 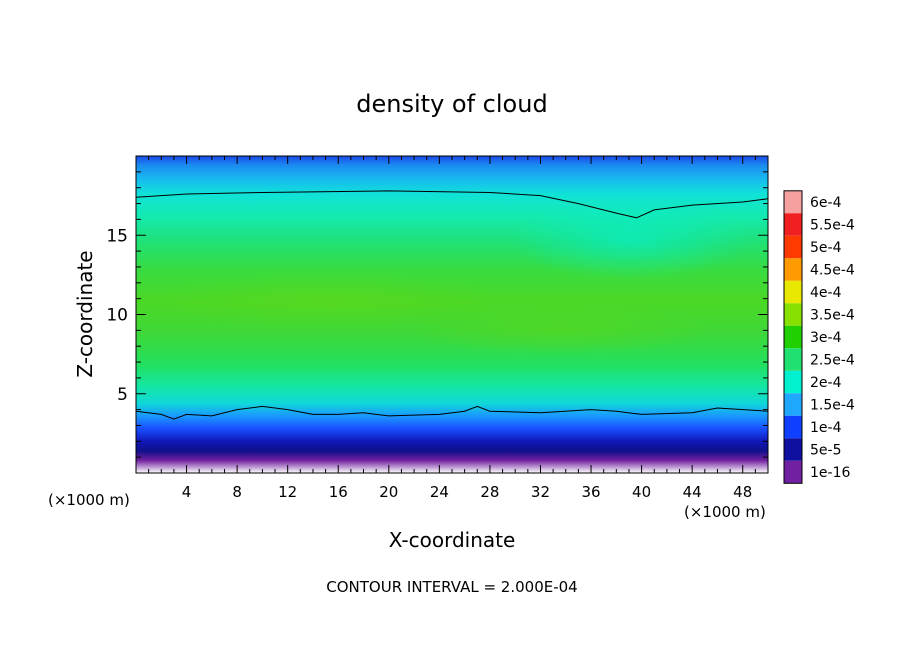 I want to click on x-tick-label: 24, so click(x=439, y=492).